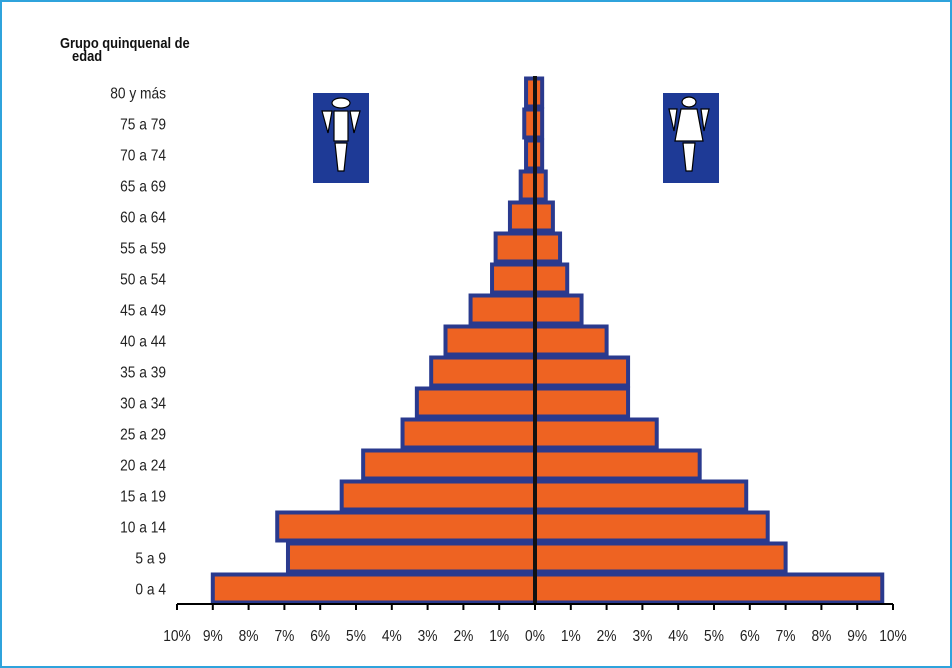 This screenshot has width=952, height=668. What do you see at coordinates (143, 156) in the screenshot?
I see `category-label: 70 a 74` at bounding box center [143, 156].